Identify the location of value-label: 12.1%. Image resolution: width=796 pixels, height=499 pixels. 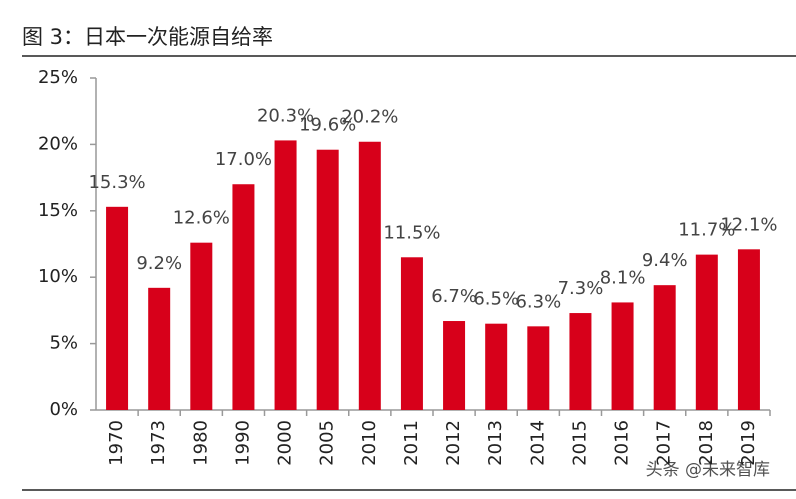
(748, 224).